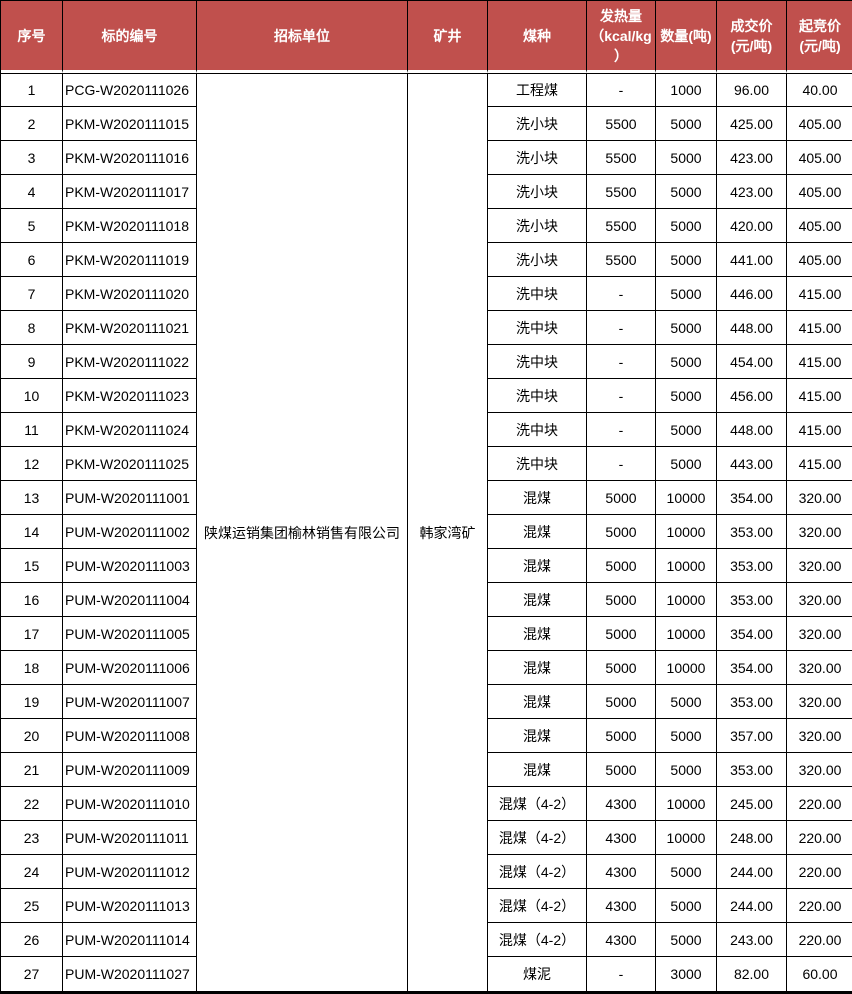 This screenshot has width=852, height=994. What do you see at coordinates (130, 668) in the screenshot?
I see `cell-bid-no: PUM-W2020111006` at bounding box center [130, 668].